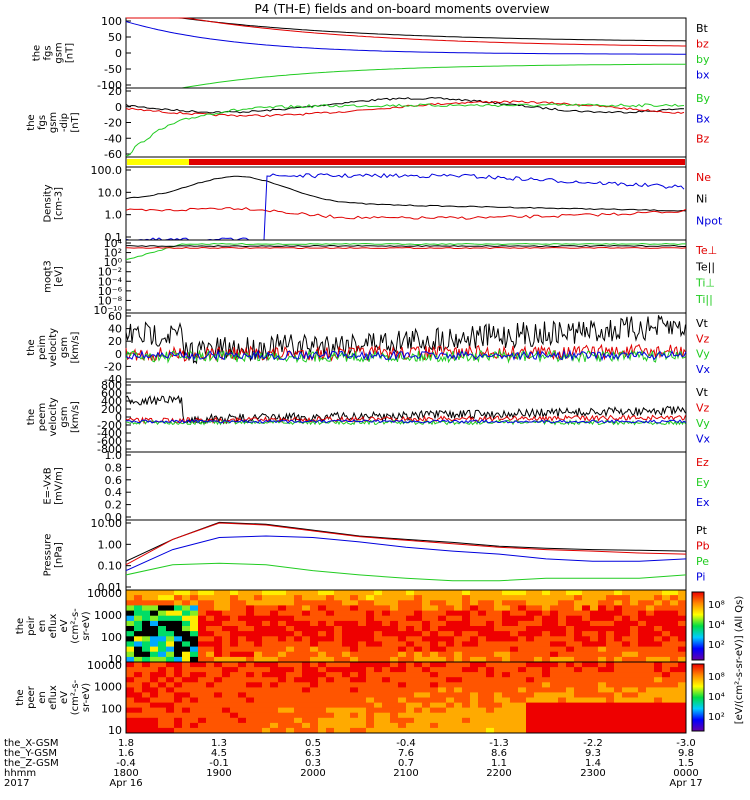 The height and width of the screenshot is (800, 750). I want to click on series-by, so click(406, 76).